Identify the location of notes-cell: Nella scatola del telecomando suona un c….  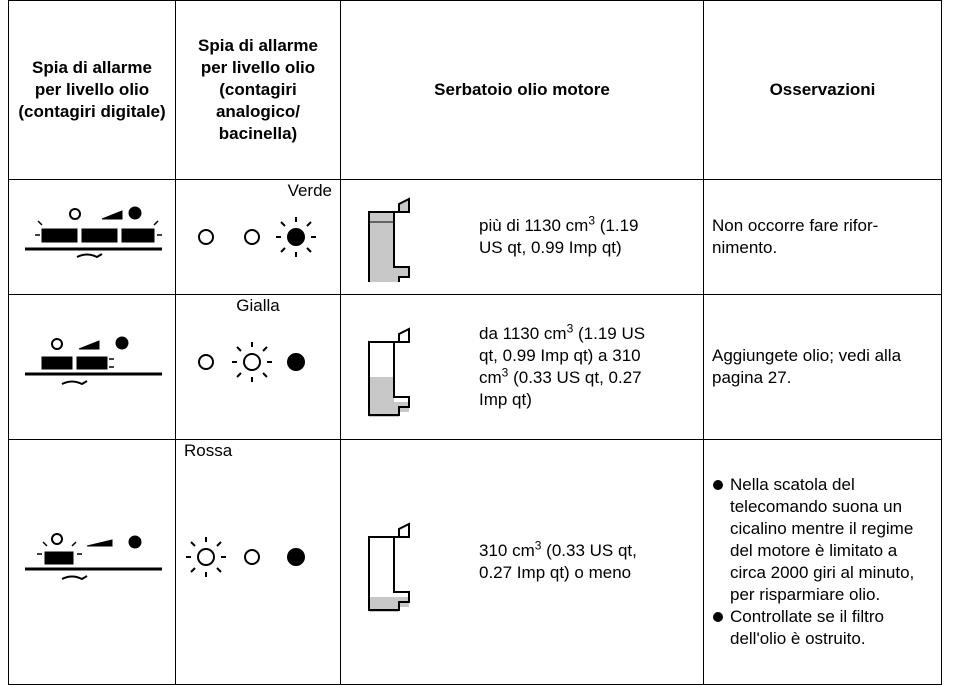
(822, 562).